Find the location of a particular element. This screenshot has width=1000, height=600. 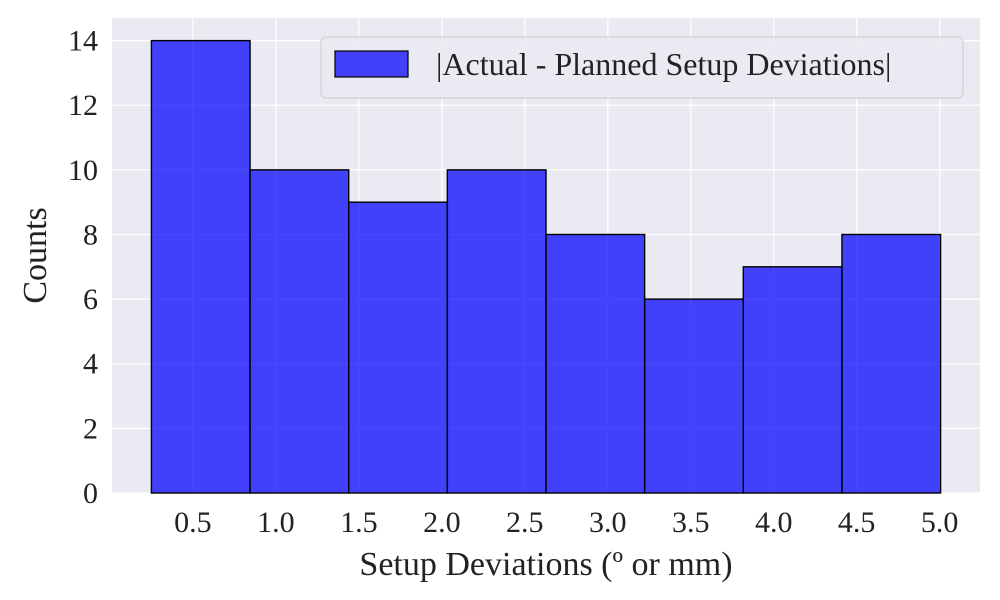

y-tick-label: 14 is located at coordinates (83, 41).